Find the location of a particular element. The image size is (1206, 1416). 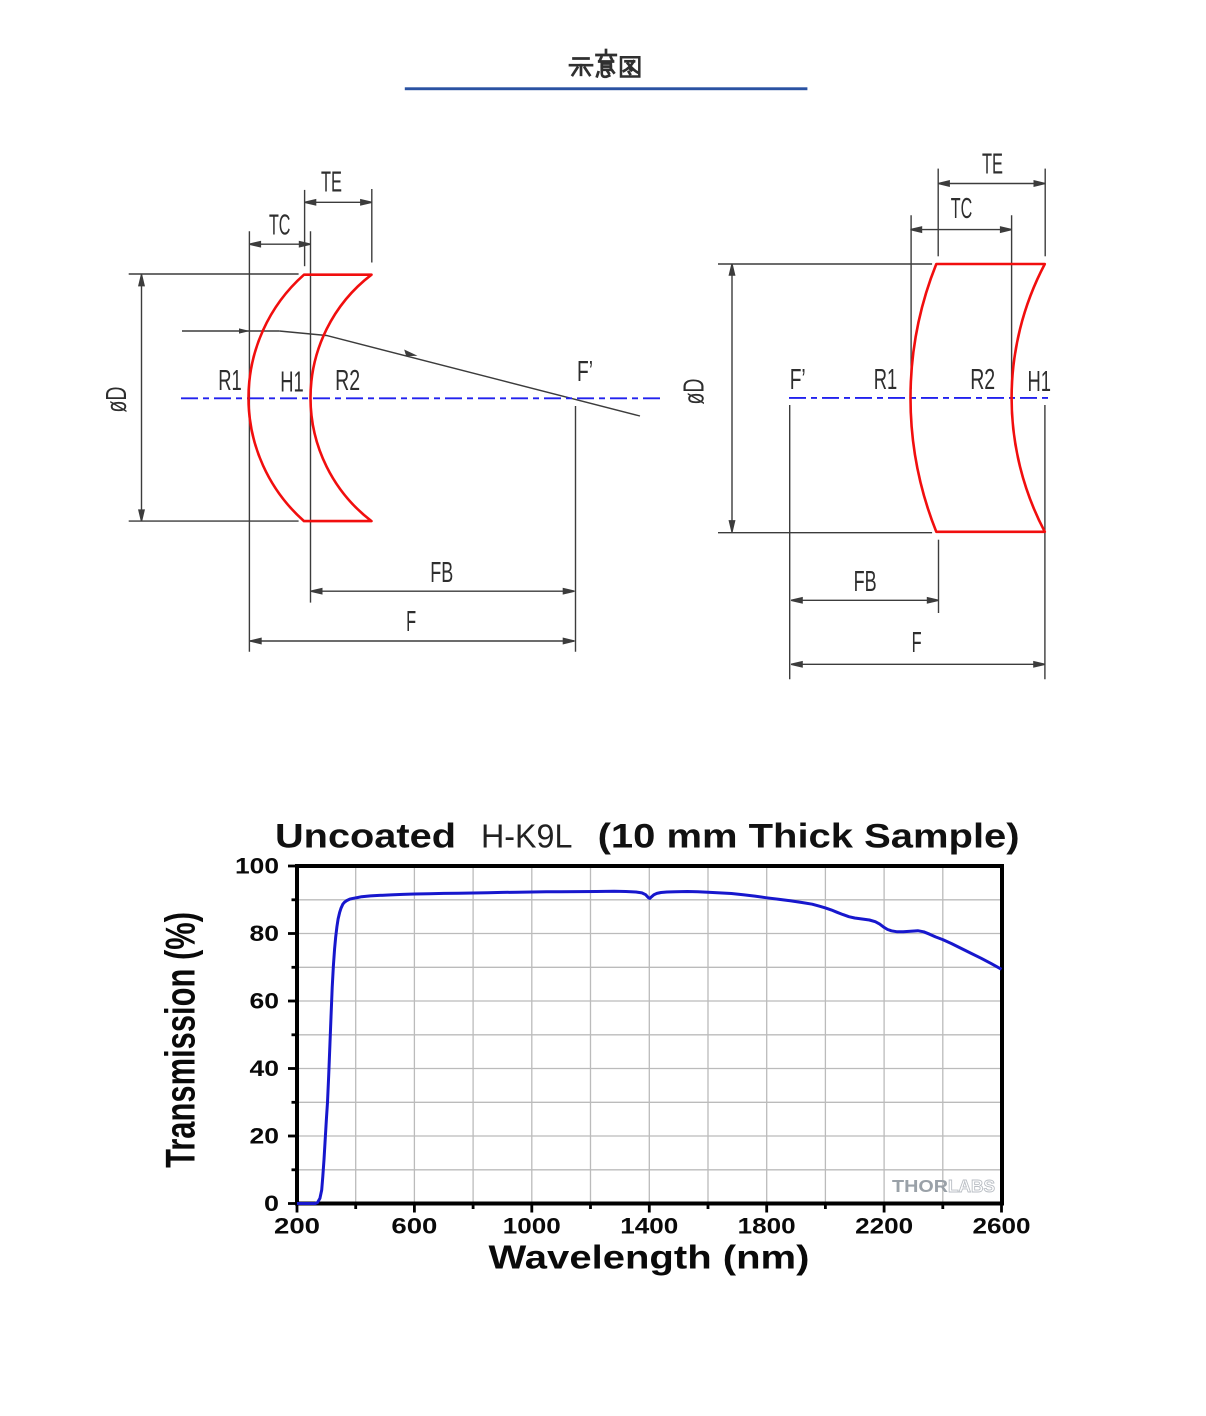

svg-text: 80 is located at coordinates (265, 933).